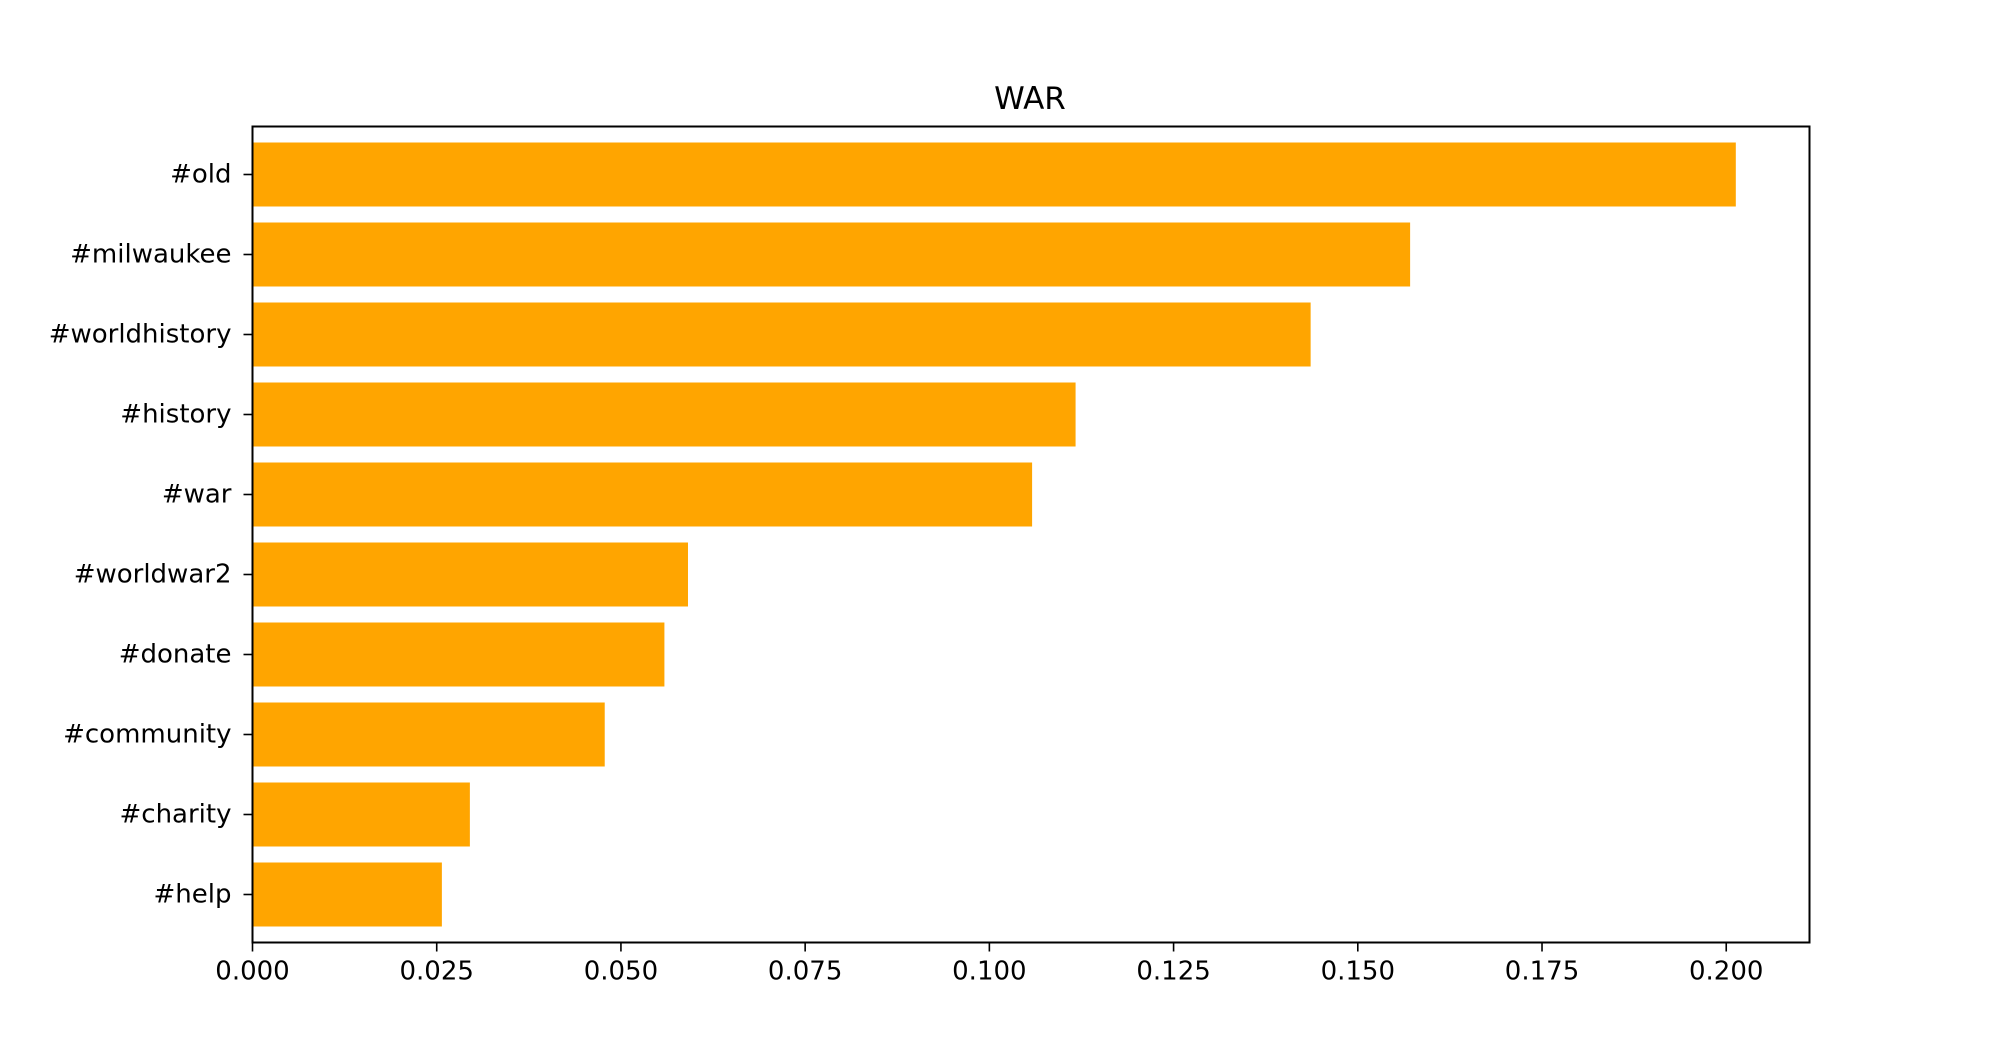  I want to click on bar-worldwar2, so click(470, 574).